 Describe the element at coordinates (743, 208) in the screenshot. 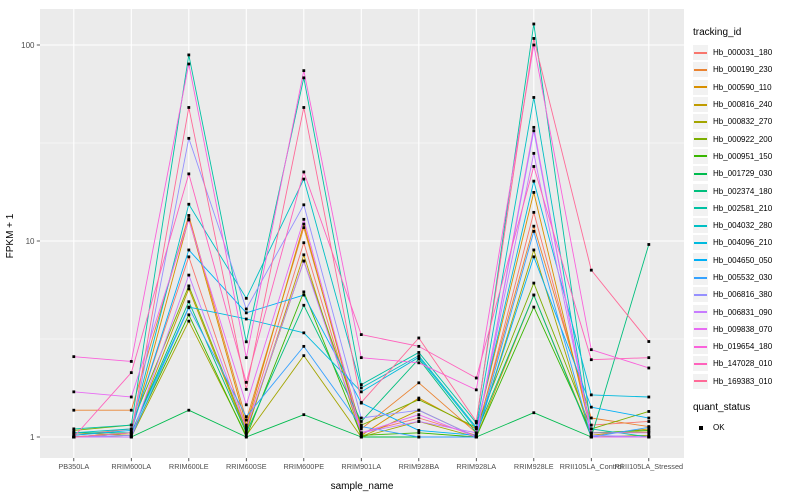

I see `legend-item-label: Hb_002581_210` at that location.